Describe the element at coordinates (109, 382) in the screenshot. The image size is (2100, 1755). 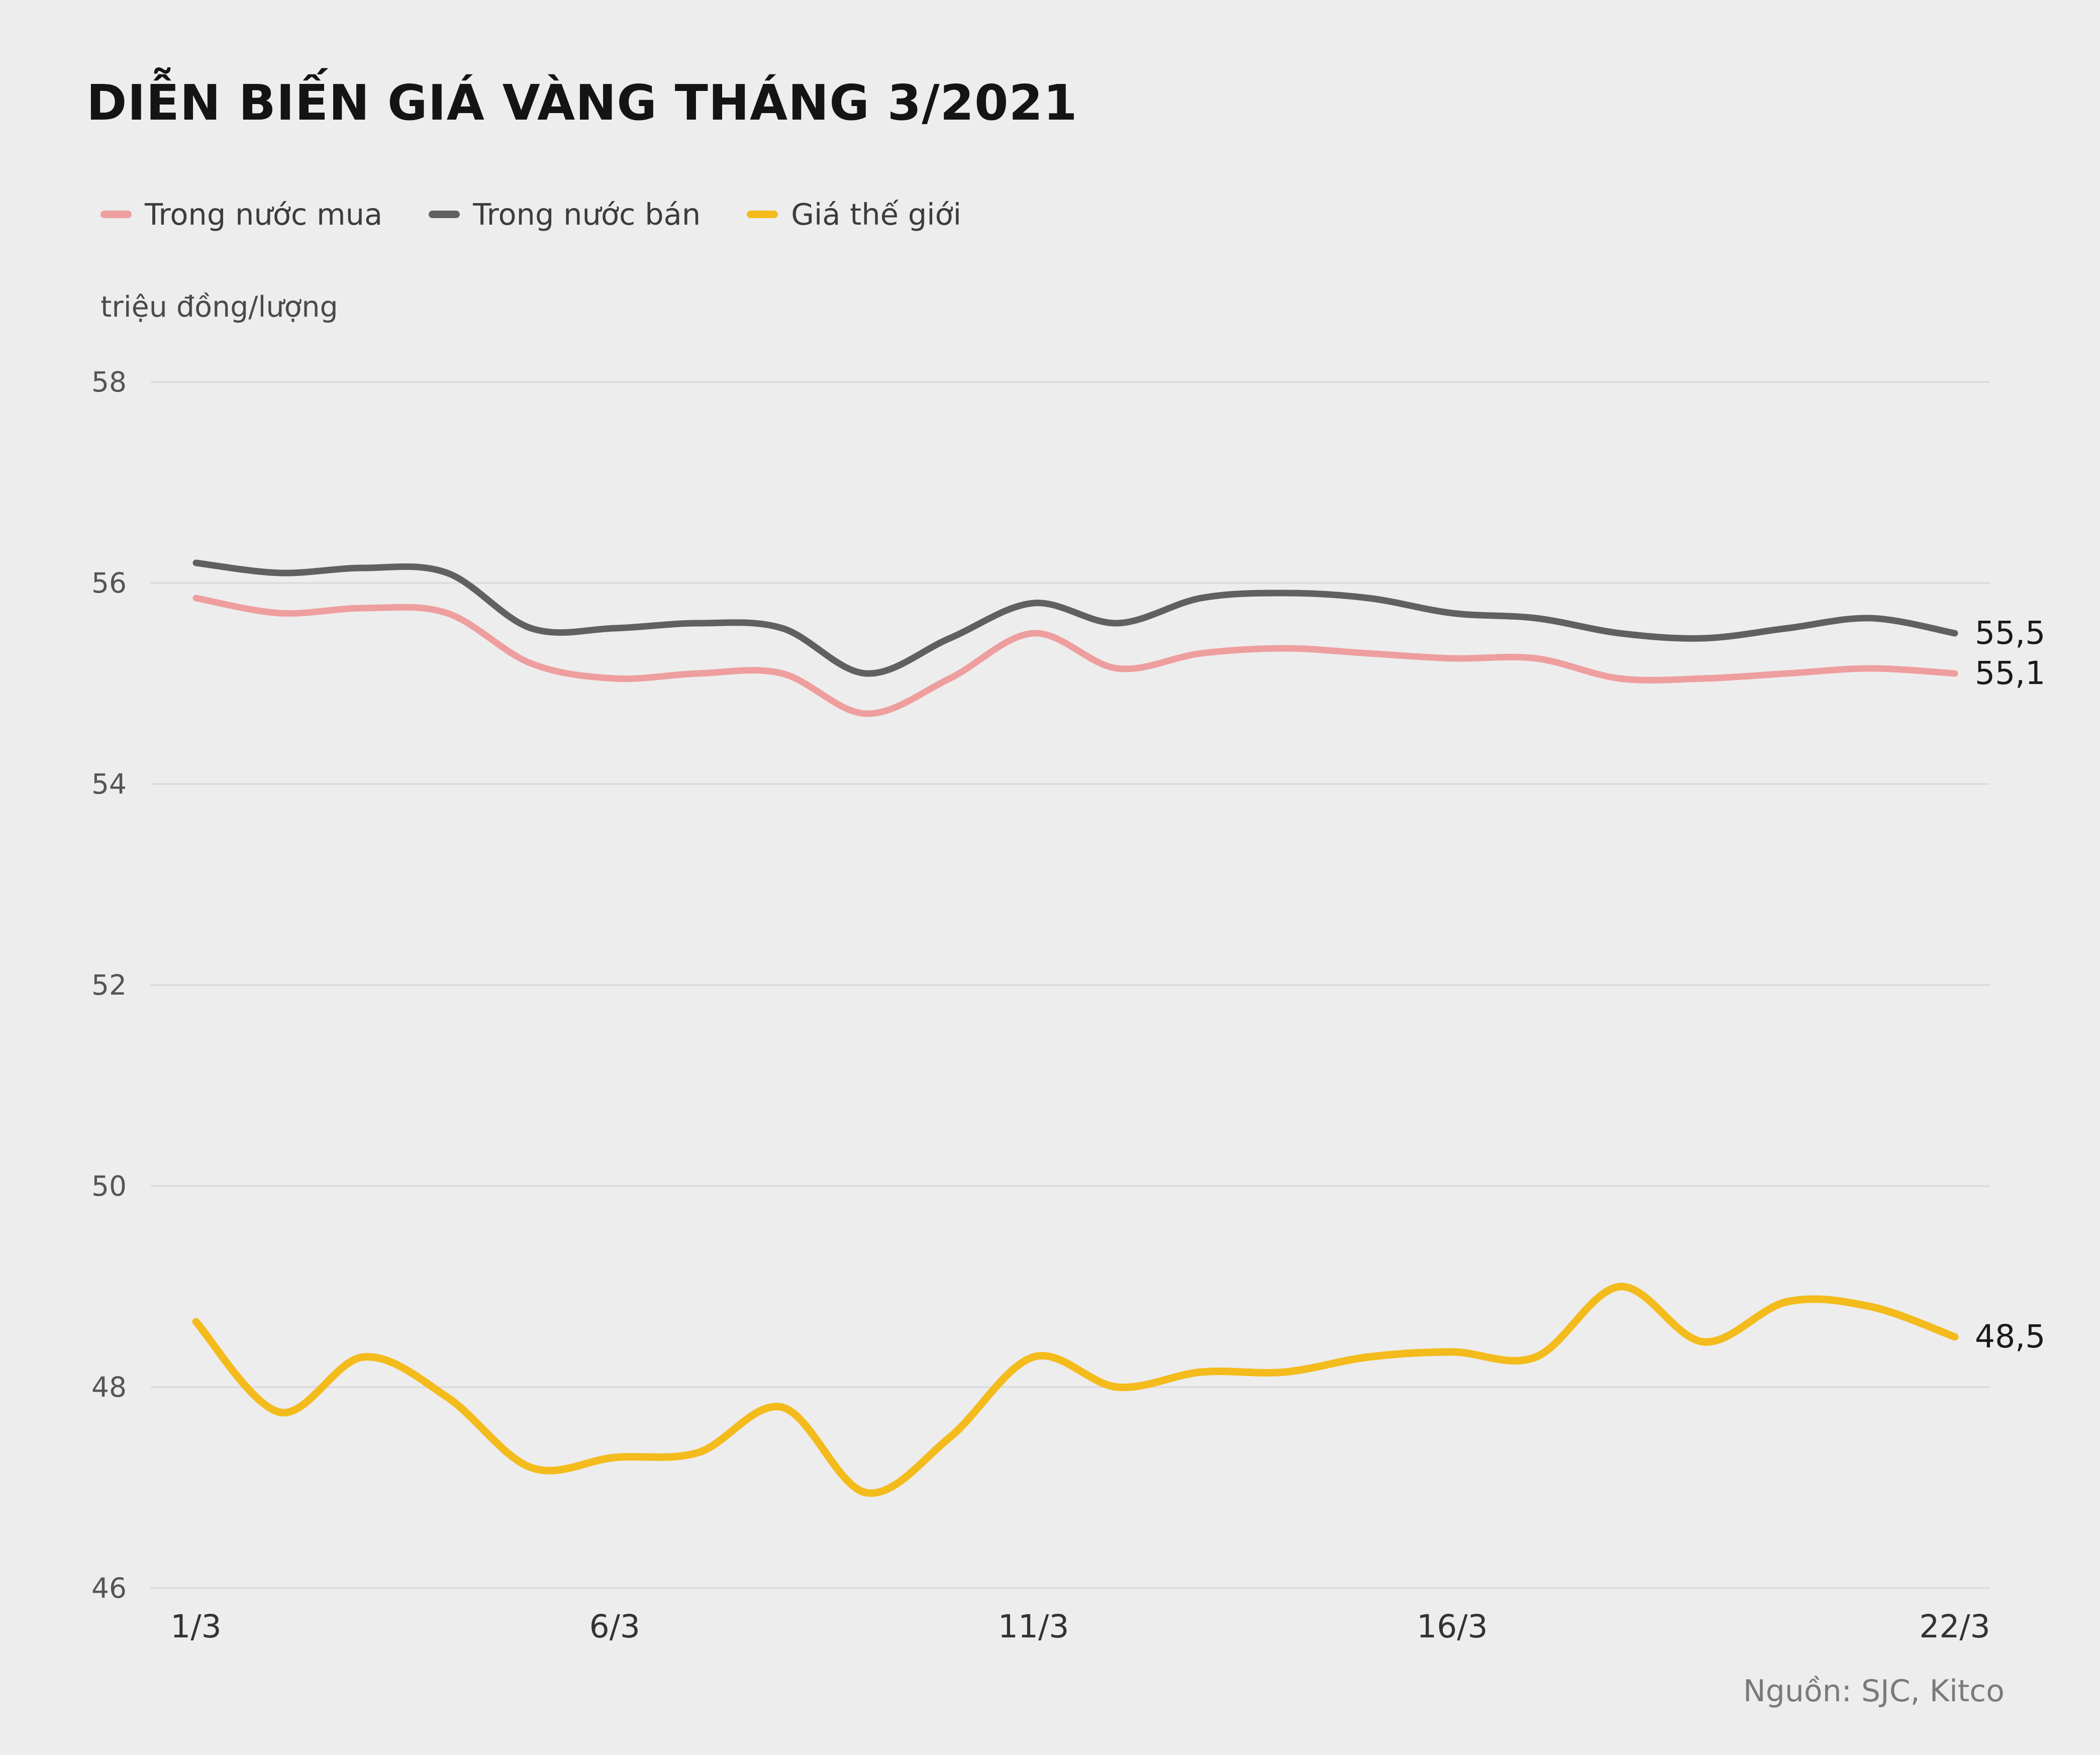
I see `y-tick-label-58: 58` at that location.